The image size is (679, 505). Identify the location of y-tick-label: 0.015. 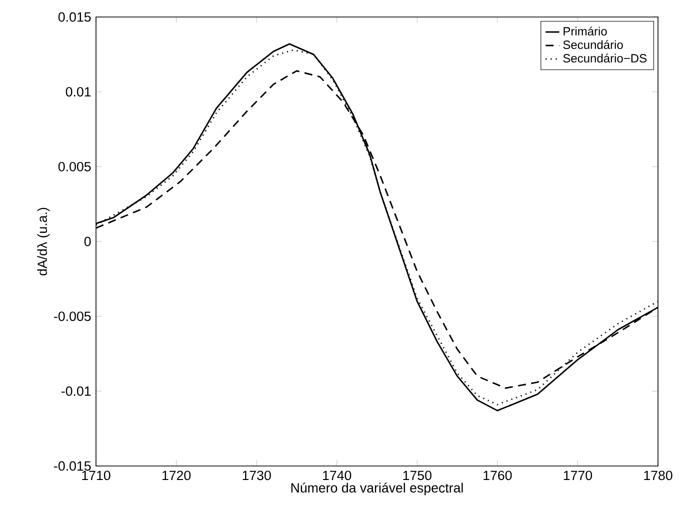
(74, 17).